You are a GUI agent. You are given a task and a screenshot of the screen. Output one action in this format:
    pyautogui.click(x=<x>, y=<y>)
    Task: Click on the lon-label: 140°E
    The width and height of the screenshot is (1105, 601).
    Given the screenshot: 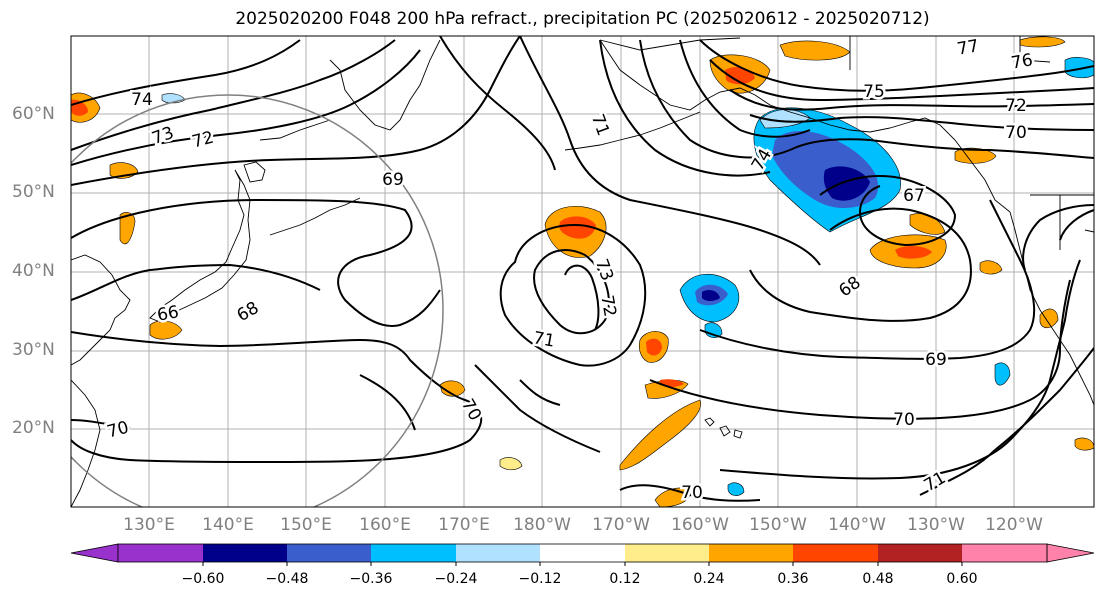 What is the action you would take?
    pyautogui.click(x=228, y=525)
    